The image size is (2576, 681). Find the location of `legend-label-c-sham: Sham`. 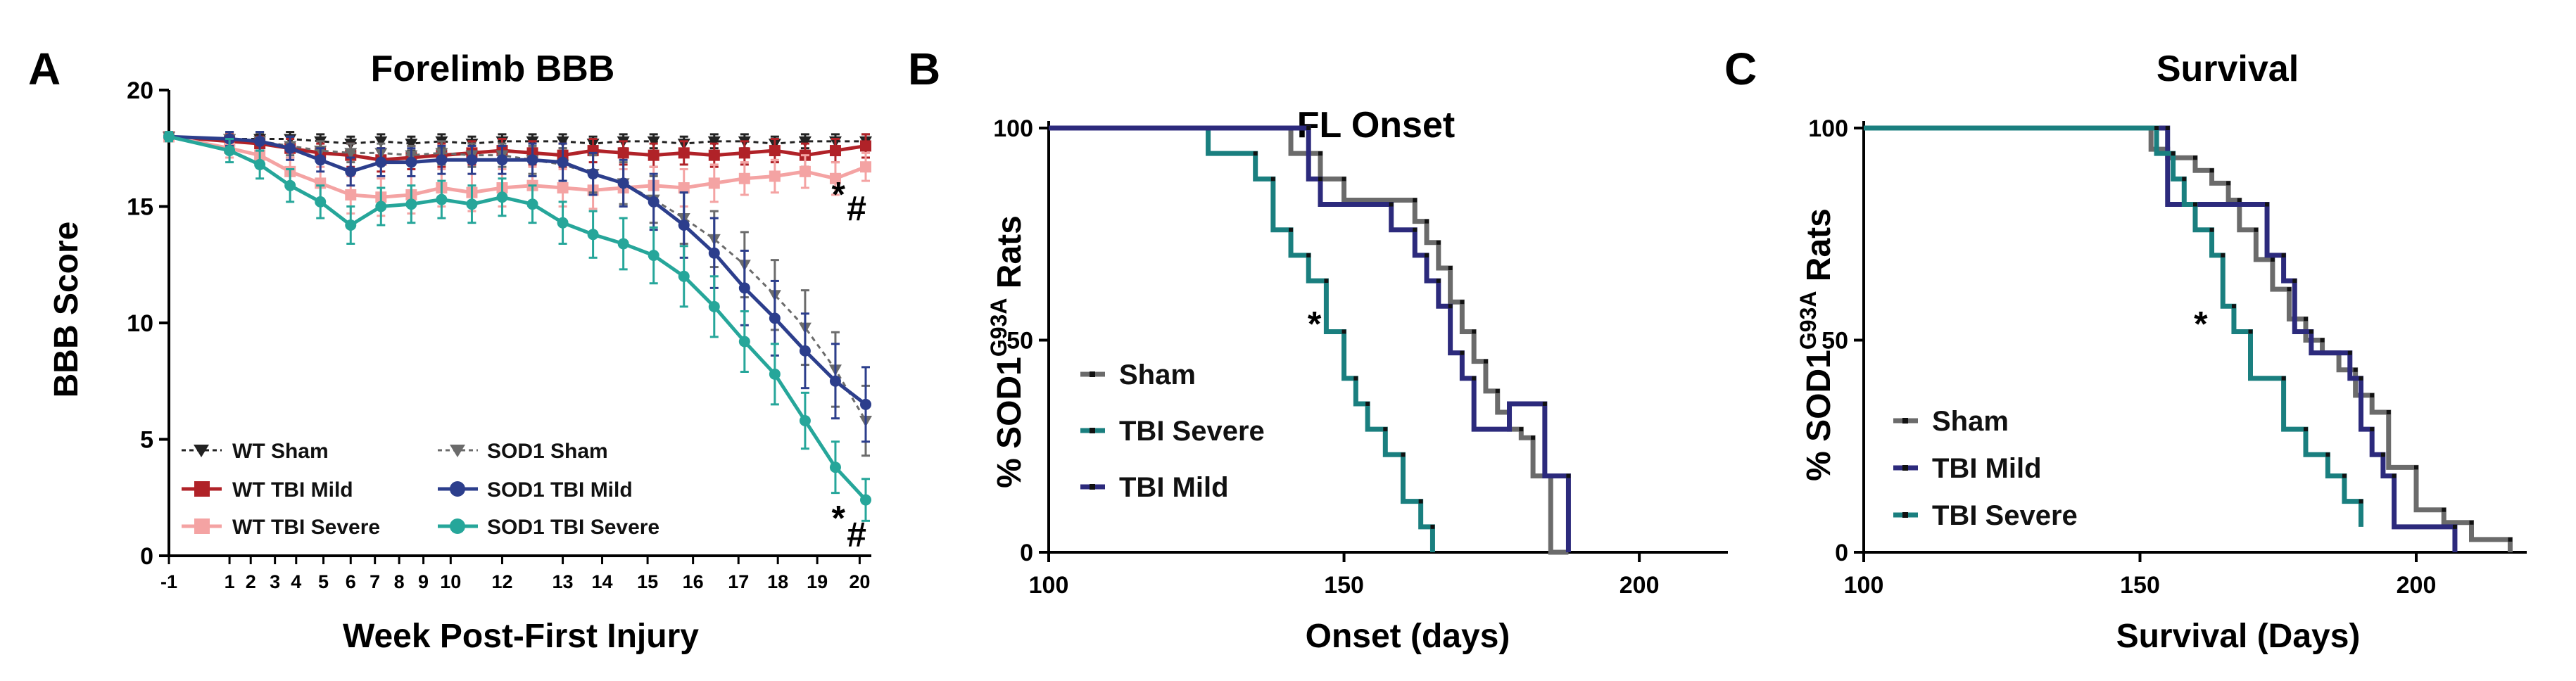

legend-label-c-sham: Sham is located at coordinates (1970, 421).